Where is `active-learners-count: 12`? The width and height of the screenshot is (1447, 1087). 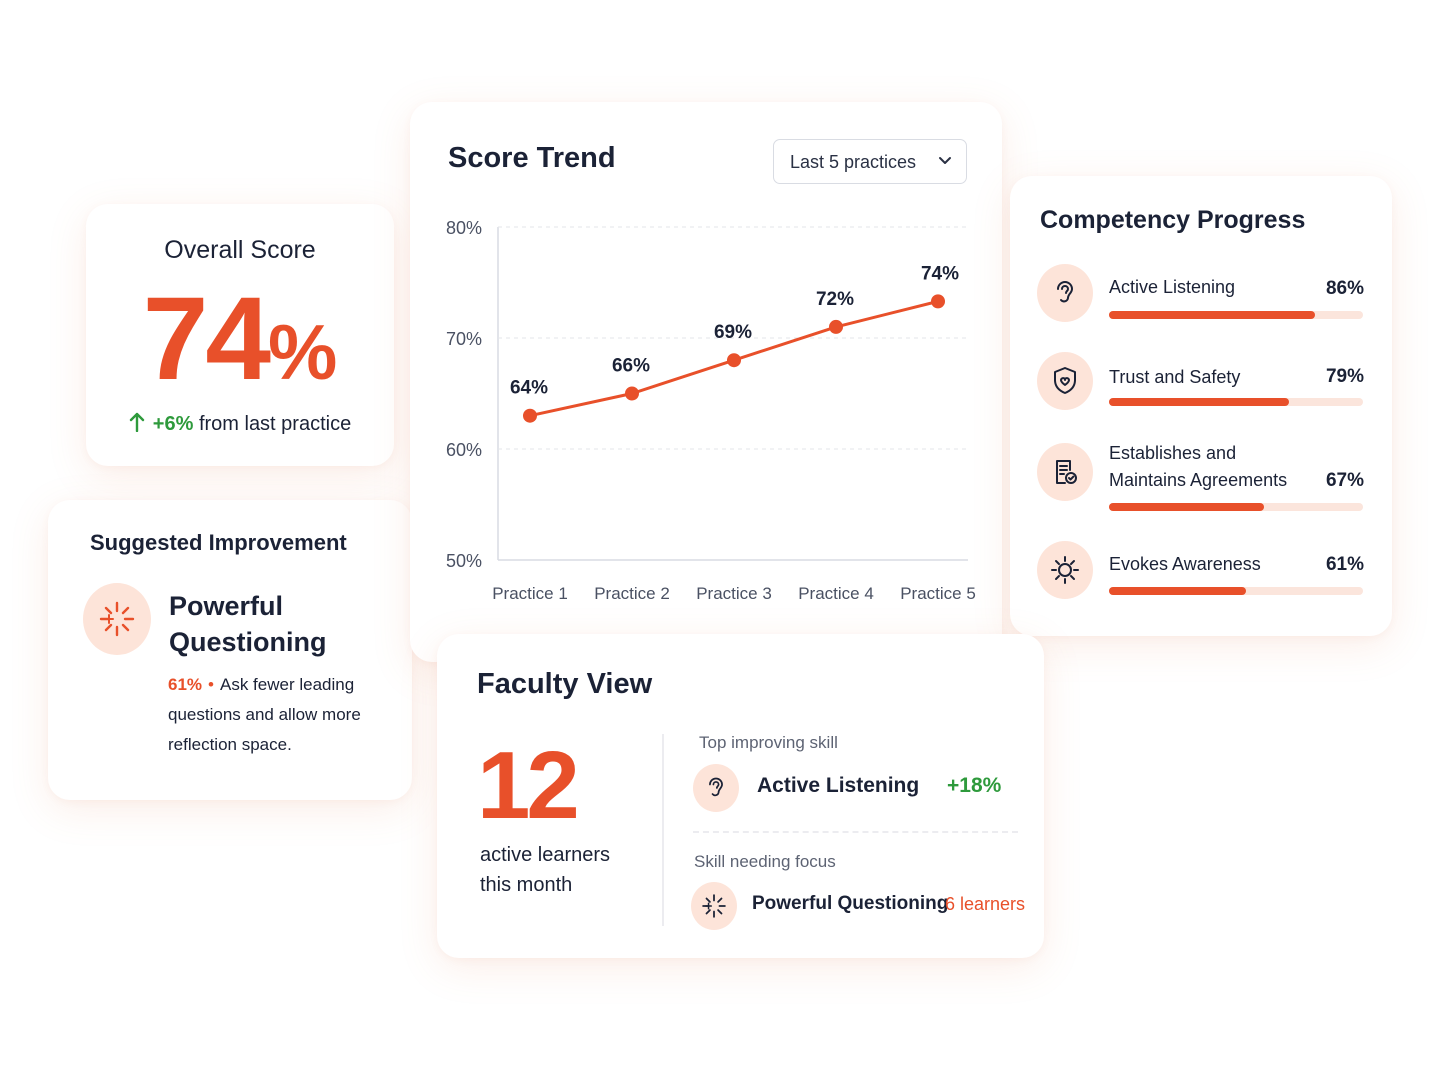 active-learners-count: 12 is located at coordinates (528, 785).